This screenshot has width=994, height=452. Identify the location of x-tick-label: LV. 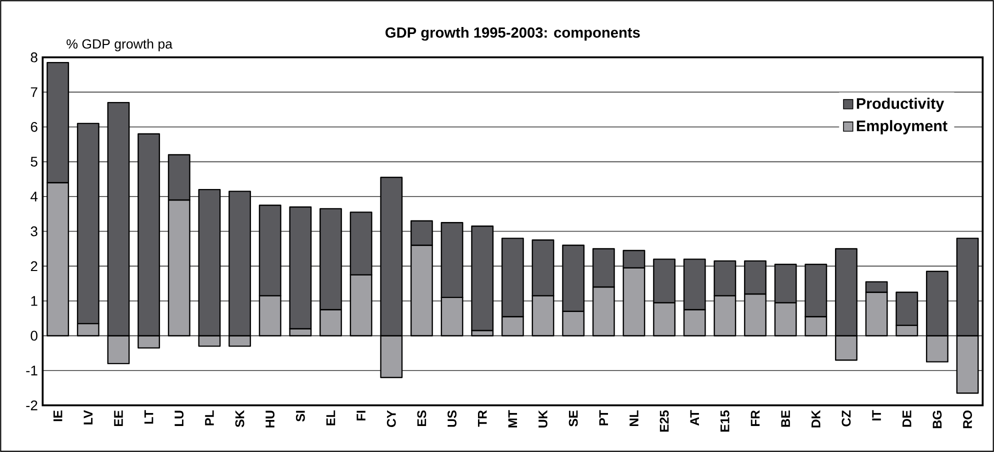
(88, 417).